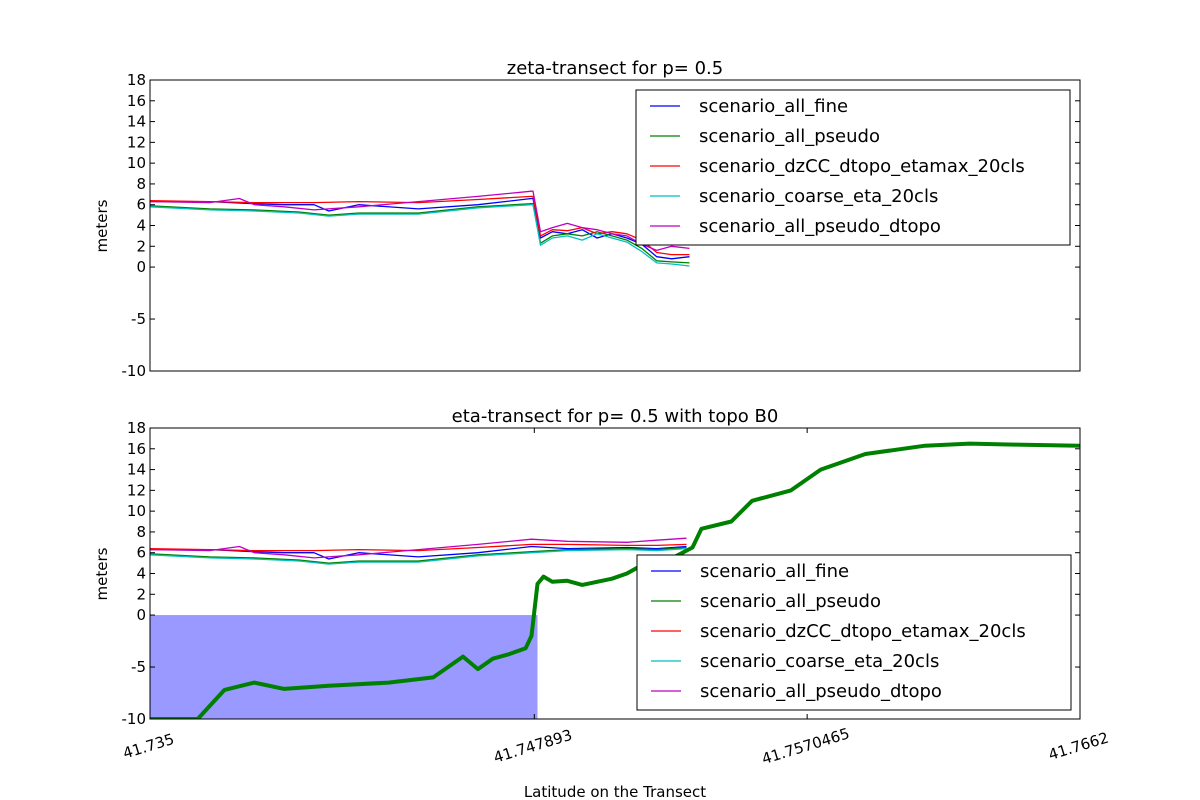 This screenshot has height=800, width=1200. Describe the element at coordinates (774, 571) in the screenshot. I see `eta-legend-label: scenario_all_fine` at that location.